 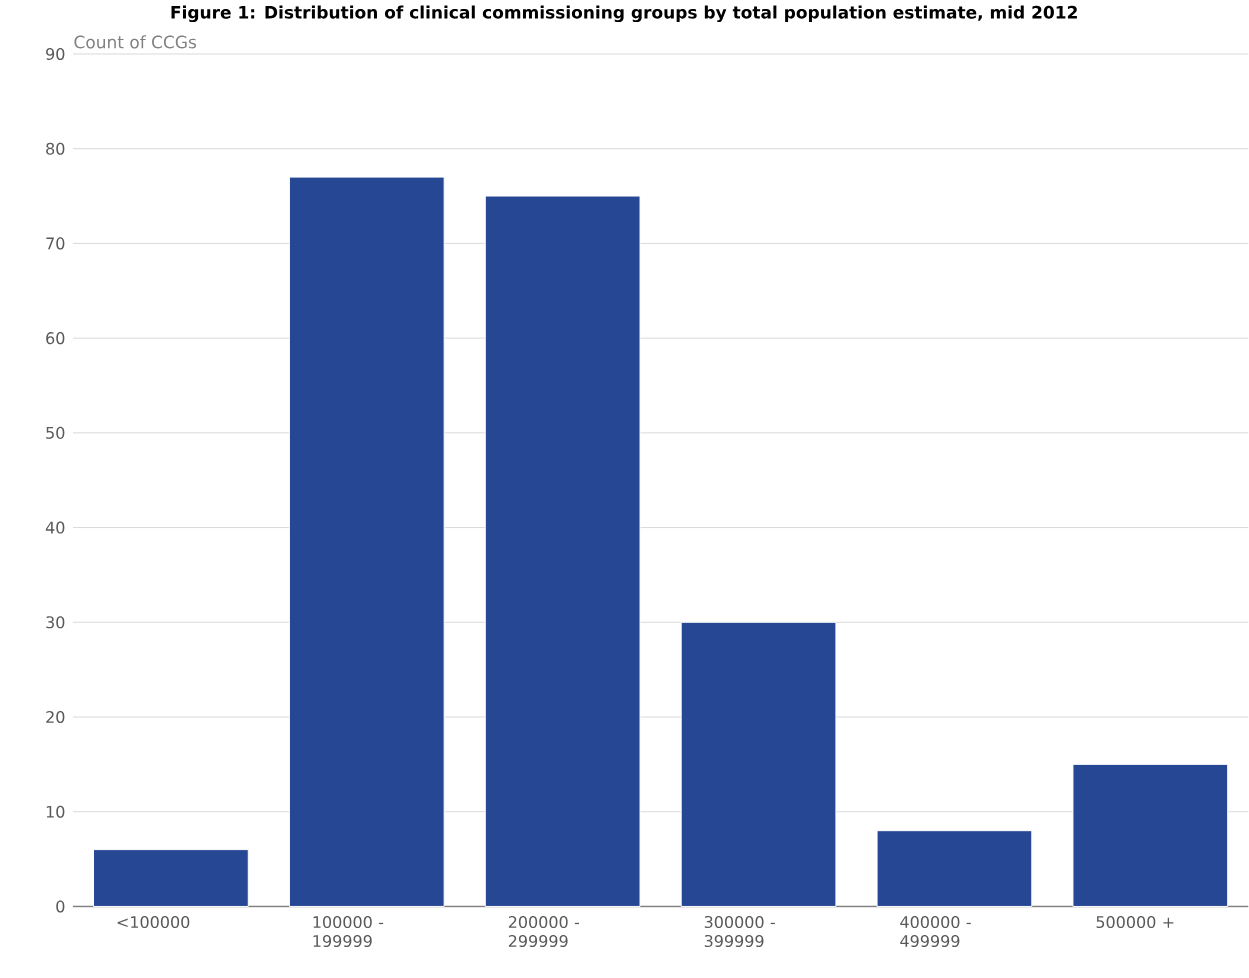 I want to click on chart-title: Figure 1: Distribution of clinical commissioning groups by total population estimate, mid 2012, so click(x=624, y=13).